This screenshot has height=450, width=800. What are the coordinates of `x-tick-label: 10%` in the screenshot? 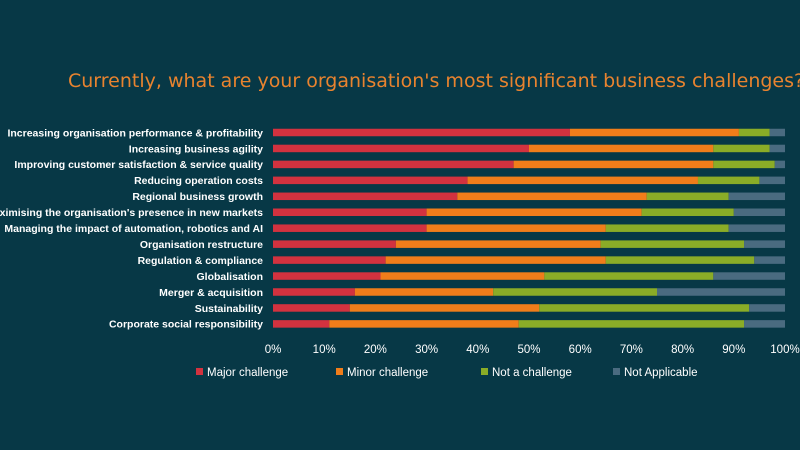 It's located at (324, 350).